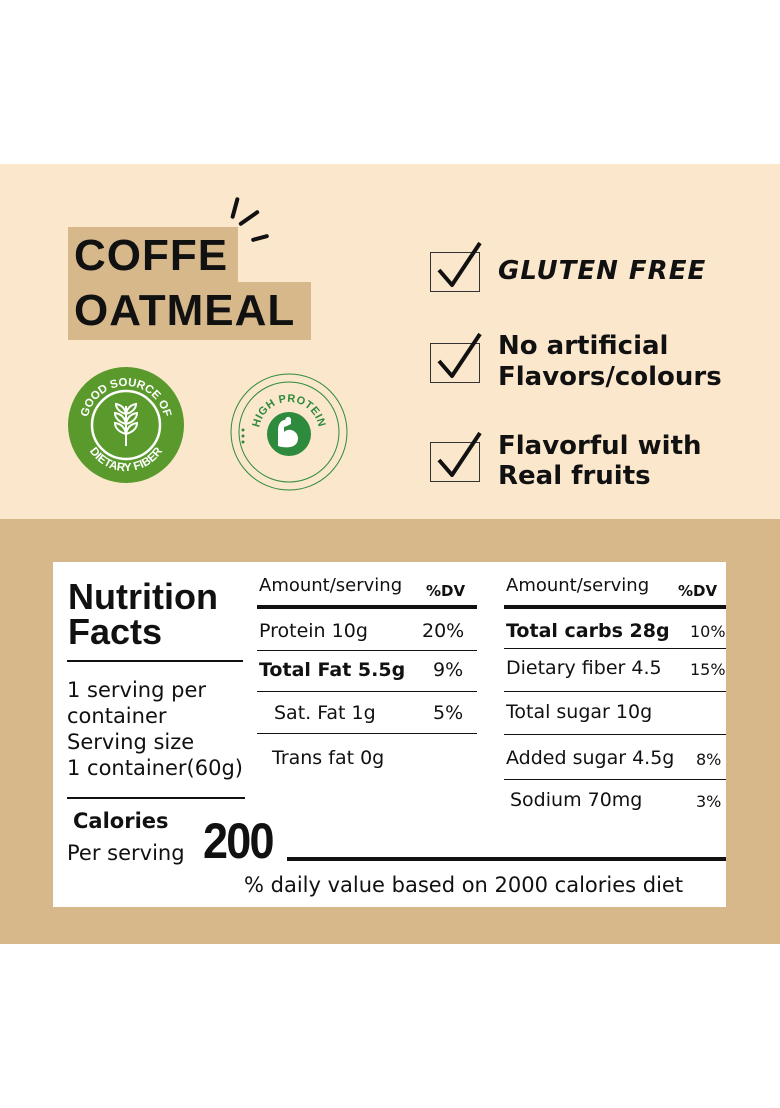  Describe the element at coordinates (131, 742) in the screenshot. I see `serving-size-label: Serving size` at that location.